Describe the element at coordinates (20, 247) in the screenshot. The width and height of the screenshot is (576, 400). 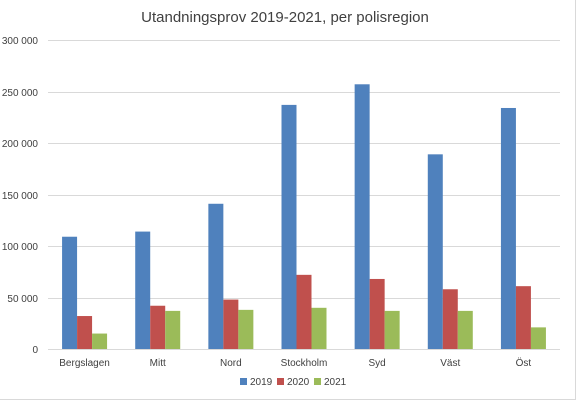
I see `y-tick-label: 100 000` at that location.